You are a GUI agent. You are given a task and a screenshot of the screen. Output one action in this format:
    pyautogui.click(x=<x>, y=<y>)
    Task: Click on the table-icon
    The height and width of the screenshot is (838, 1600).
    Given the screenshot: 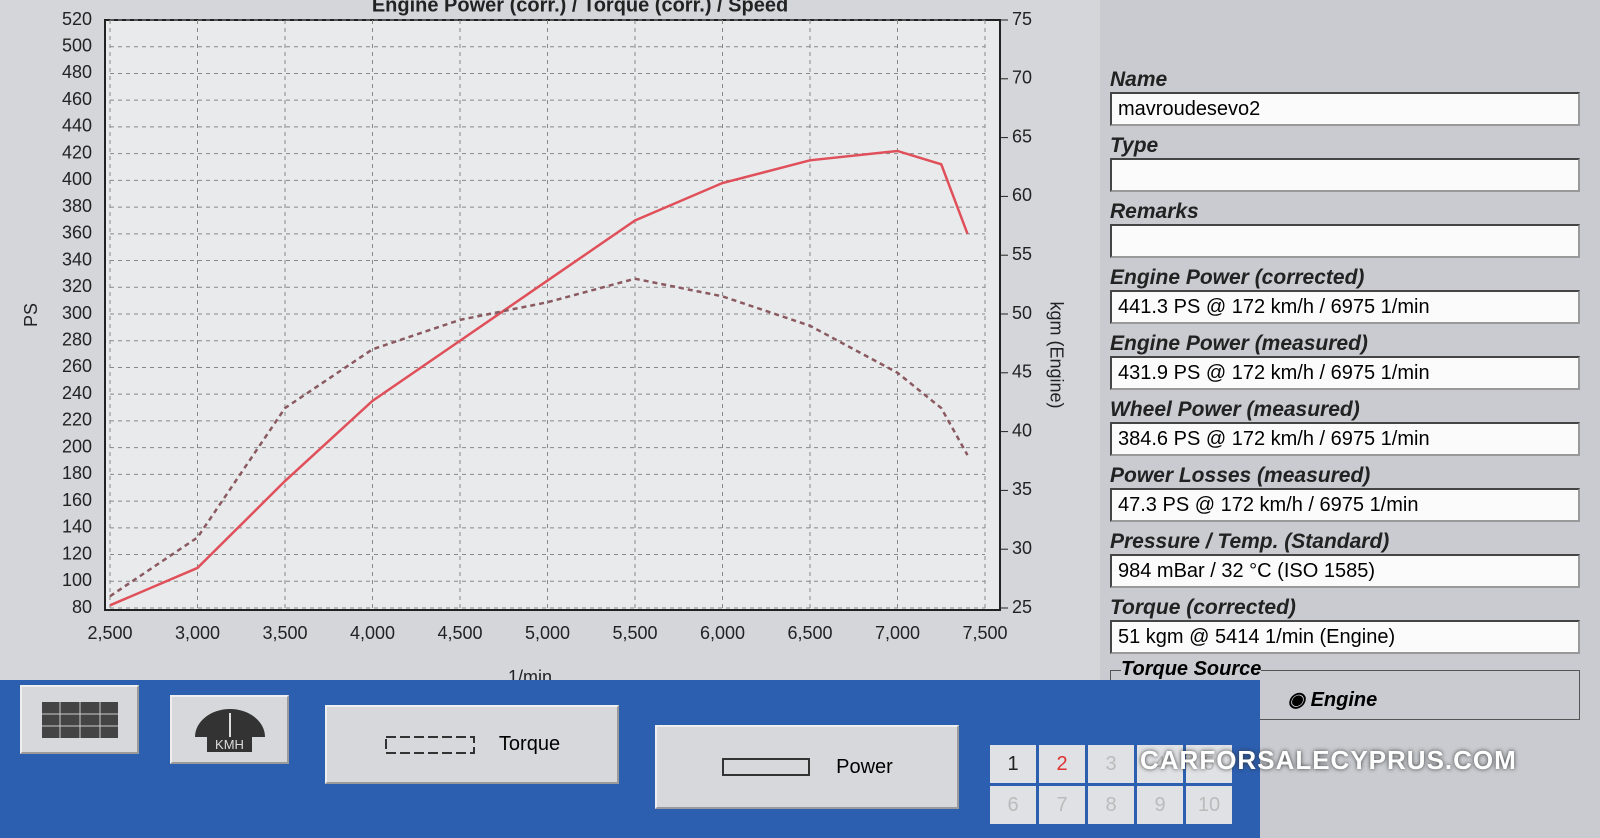 What is the action you would take?
    pyautogui.click(x=79, y=719)
    